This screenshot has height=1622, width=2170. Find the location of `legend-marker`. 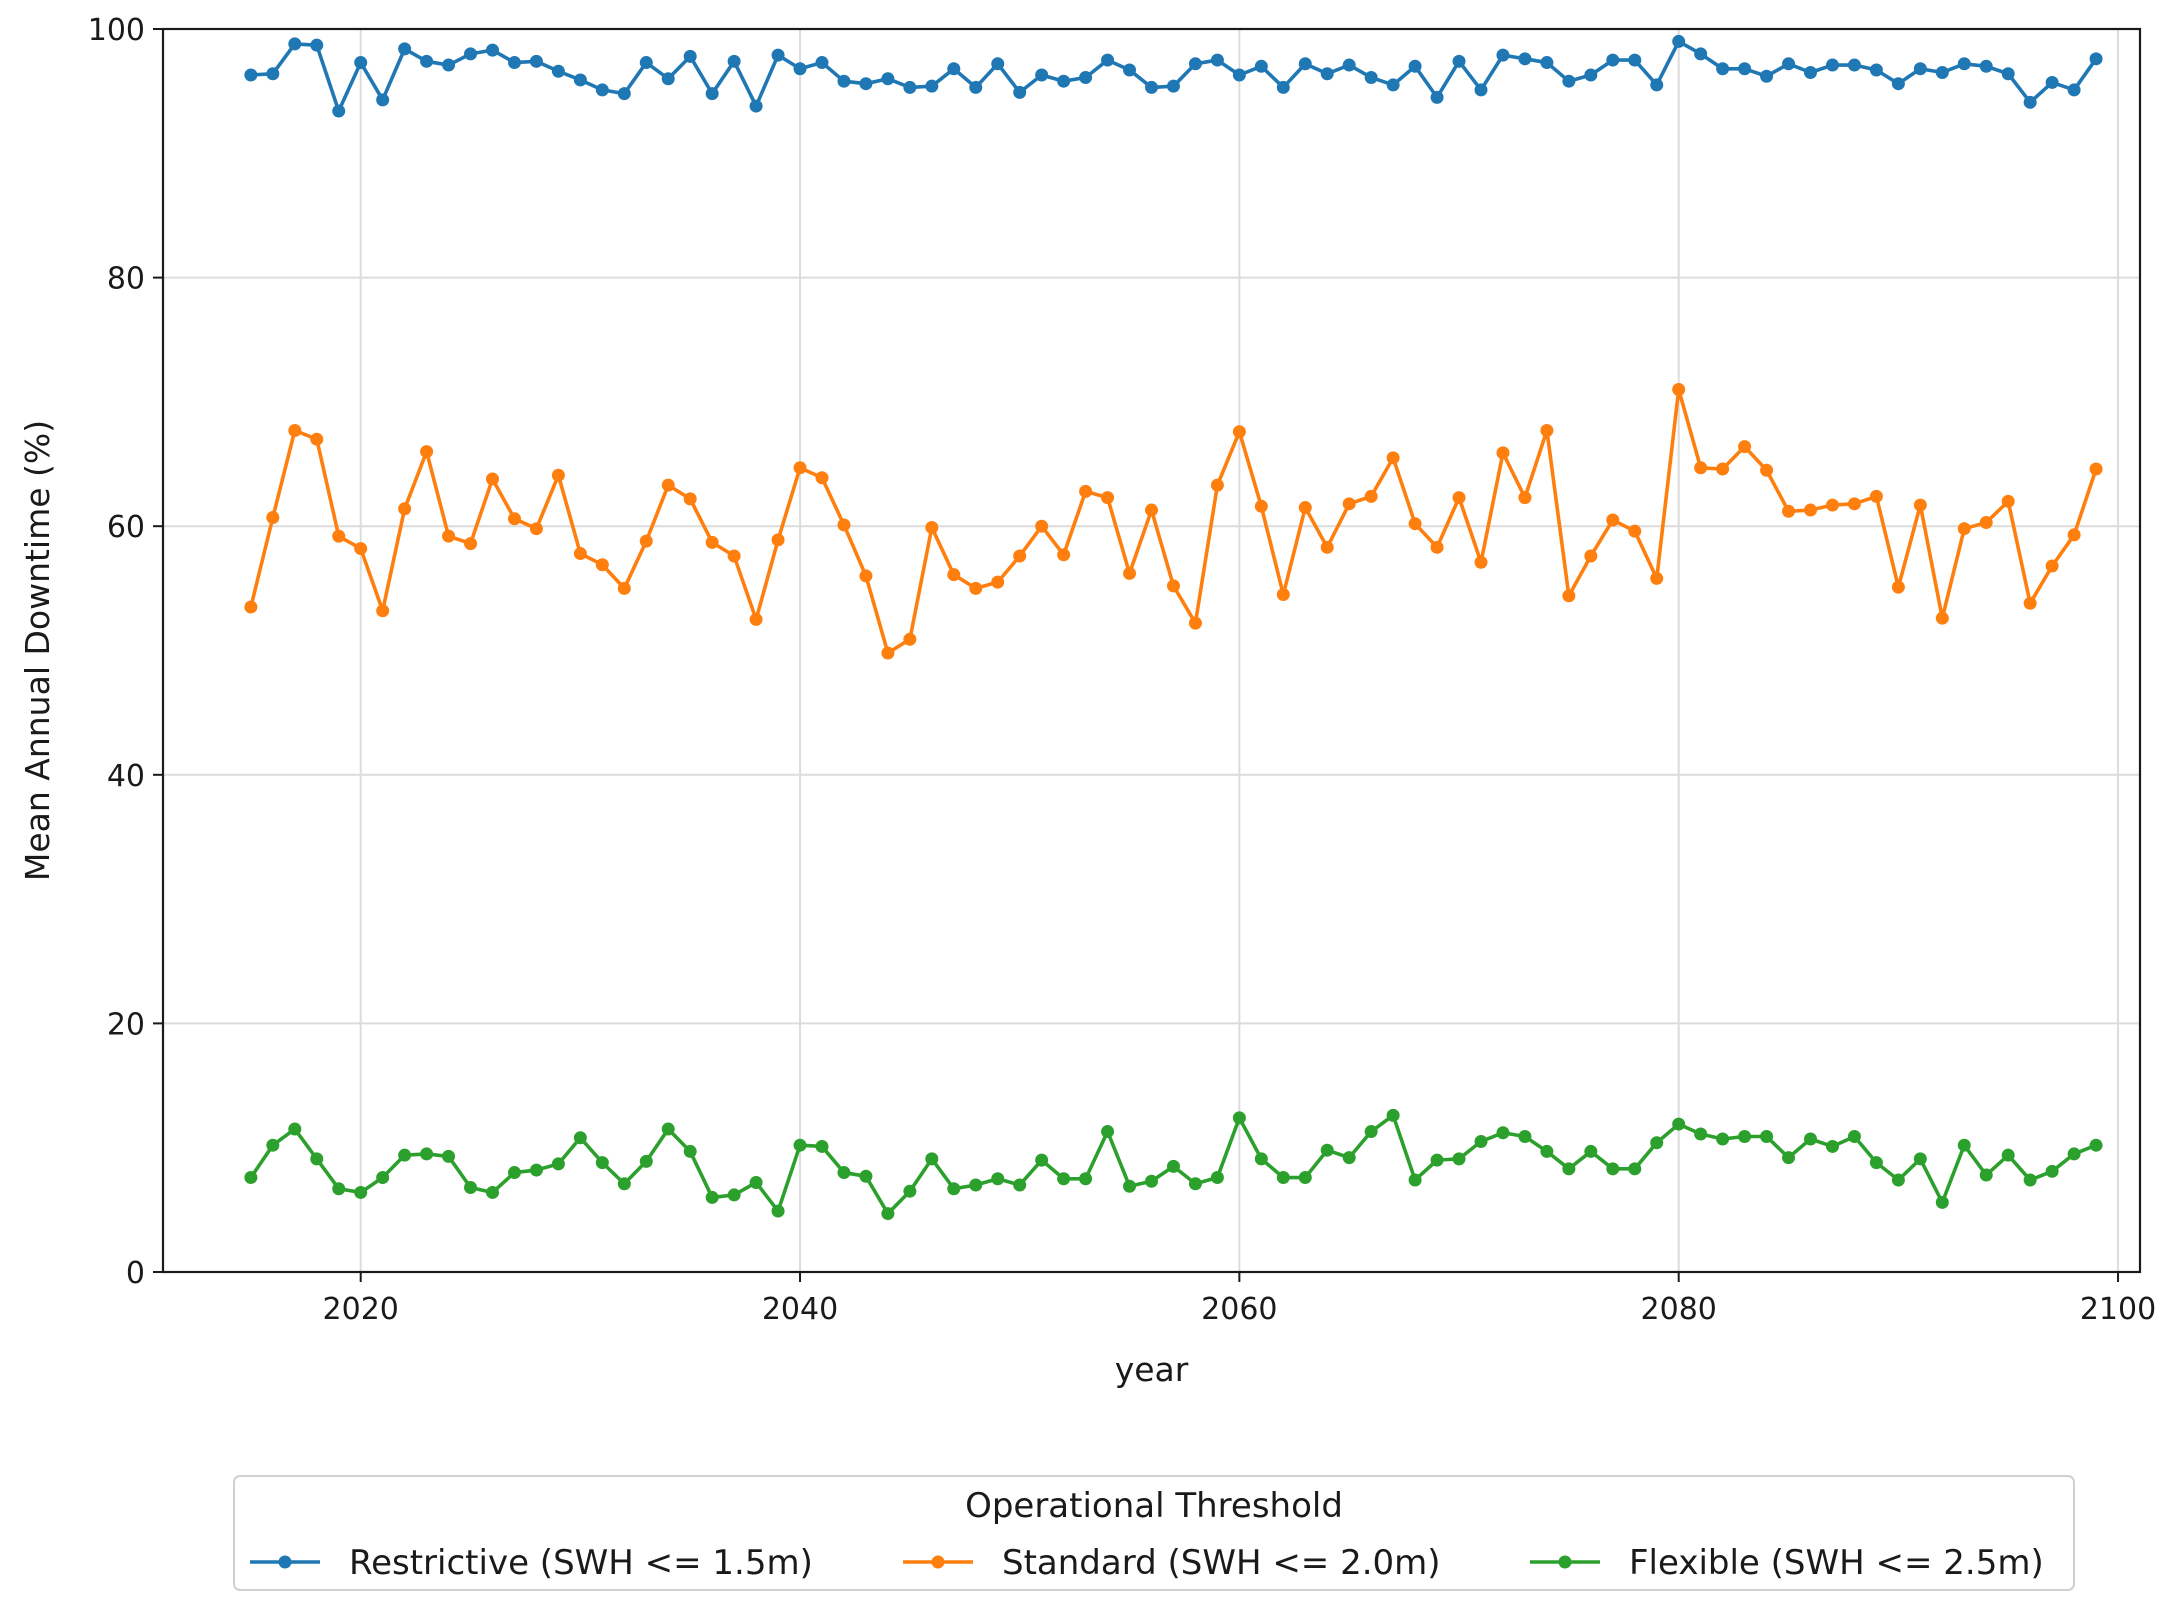

legend-marker is located at coordinates (938, 1562).